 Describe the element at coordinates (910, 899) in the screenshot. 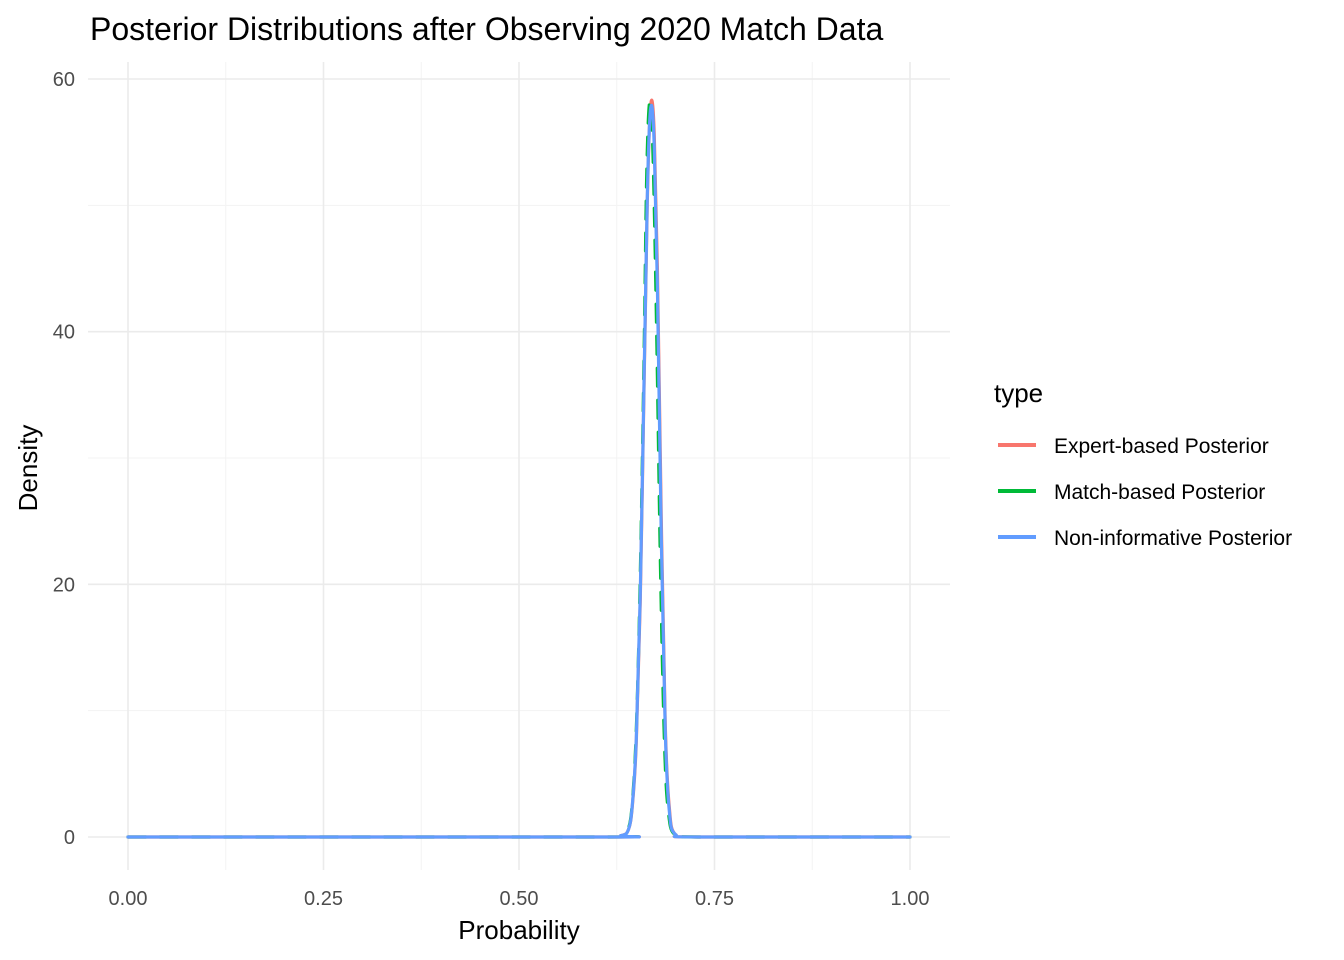

I see `x-tick-label: 1.00` at that location.